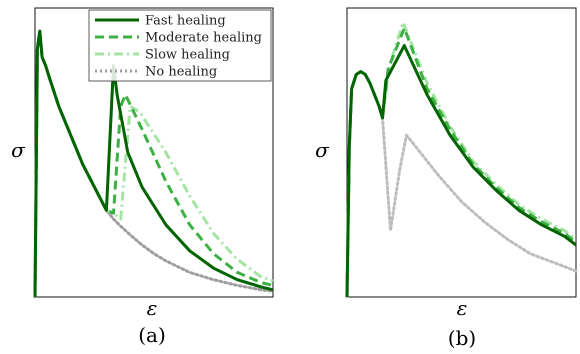  Describe the element at coordinates (322, 150) in the screenshot. I see `panel-b-ylabel: σ` at that location.